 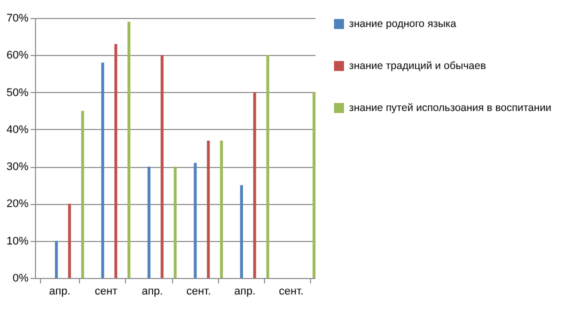 I want to click on y-tick-label: 10%, so click(x=17, y=241).